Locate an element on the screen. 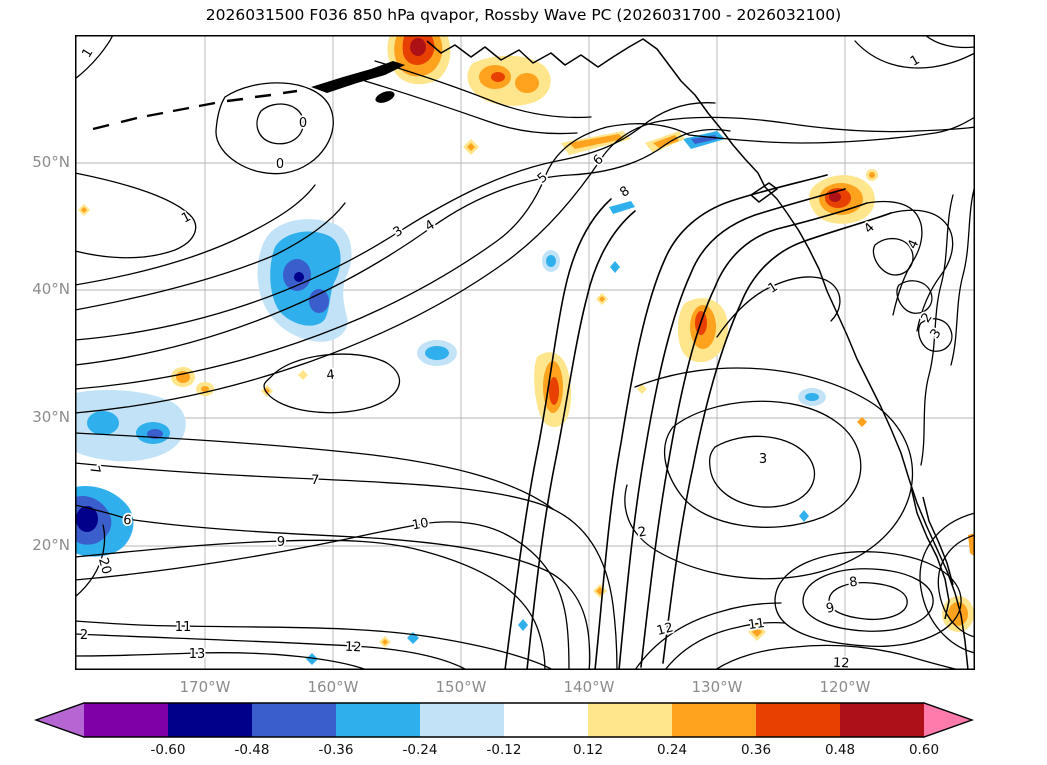 The height and width of the screenshot is (765, 1047). colorbar-tick: -0.48 is located at coordinates (252, 750).